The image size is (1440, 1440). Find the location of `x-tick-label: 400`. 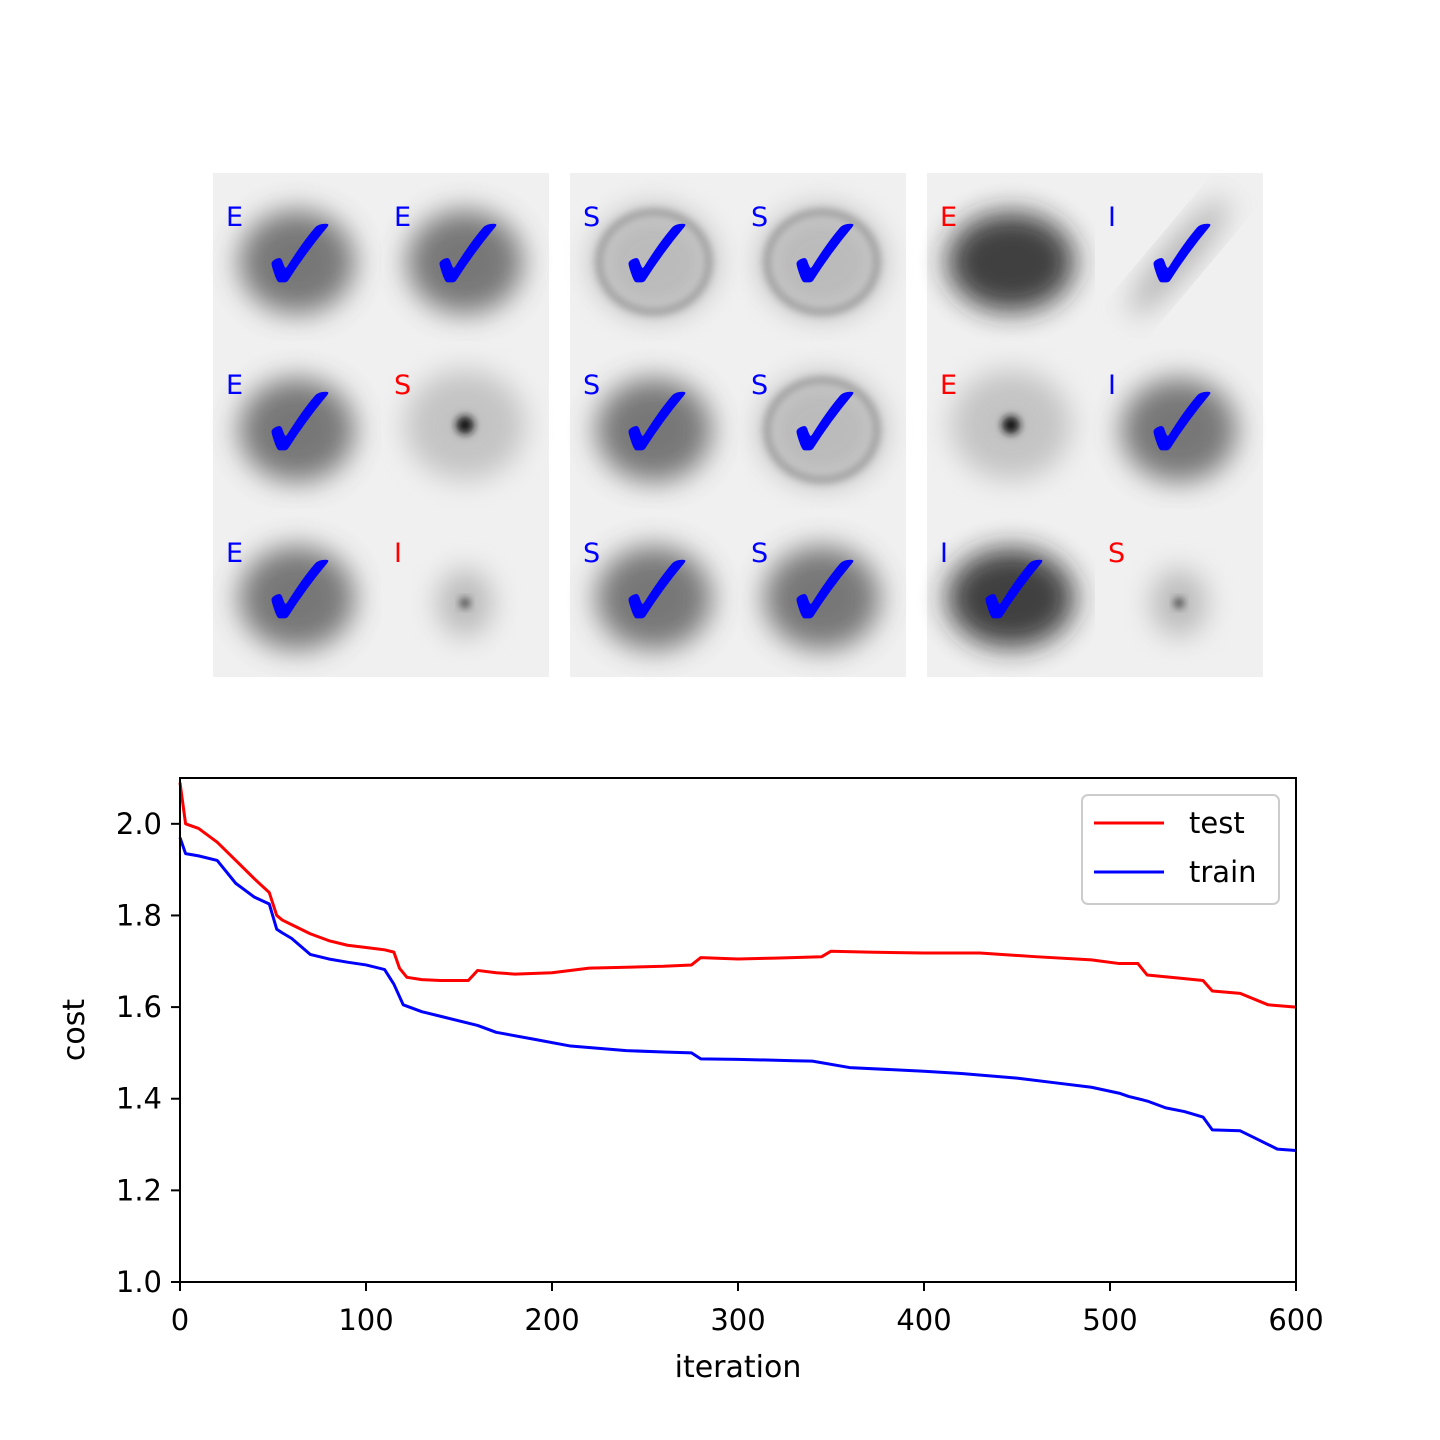

x-tick-label: 400 is located at coordinates (923, 1320).